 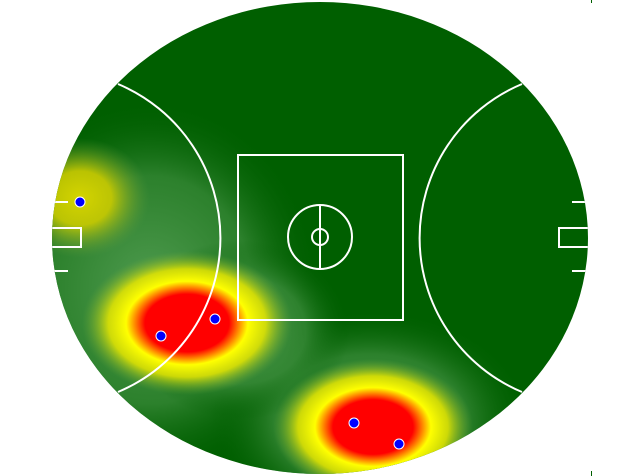 I want to click on right-goal-square, so click(x=573, y=237).